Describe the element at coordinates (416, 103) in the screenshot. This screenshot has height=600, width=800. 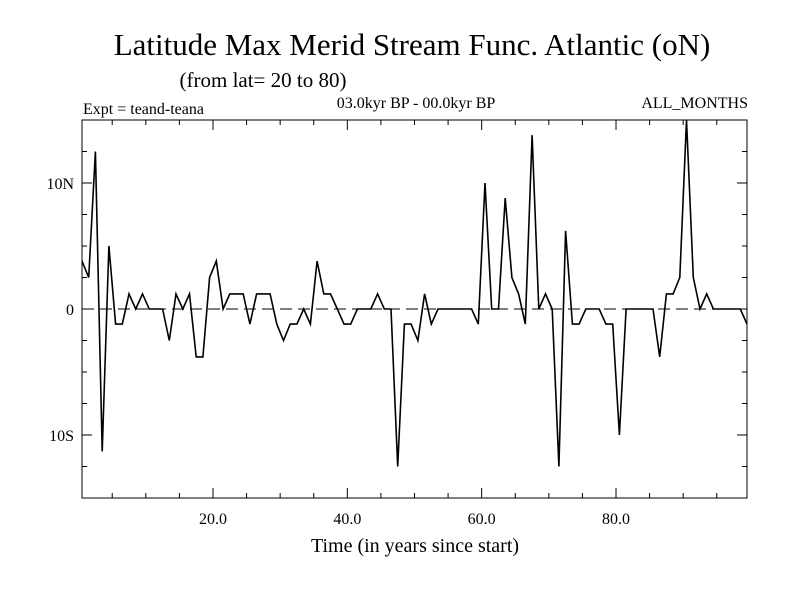
I see `period-label: 03.0kyr BP - 00.0kyr BP` at that location.